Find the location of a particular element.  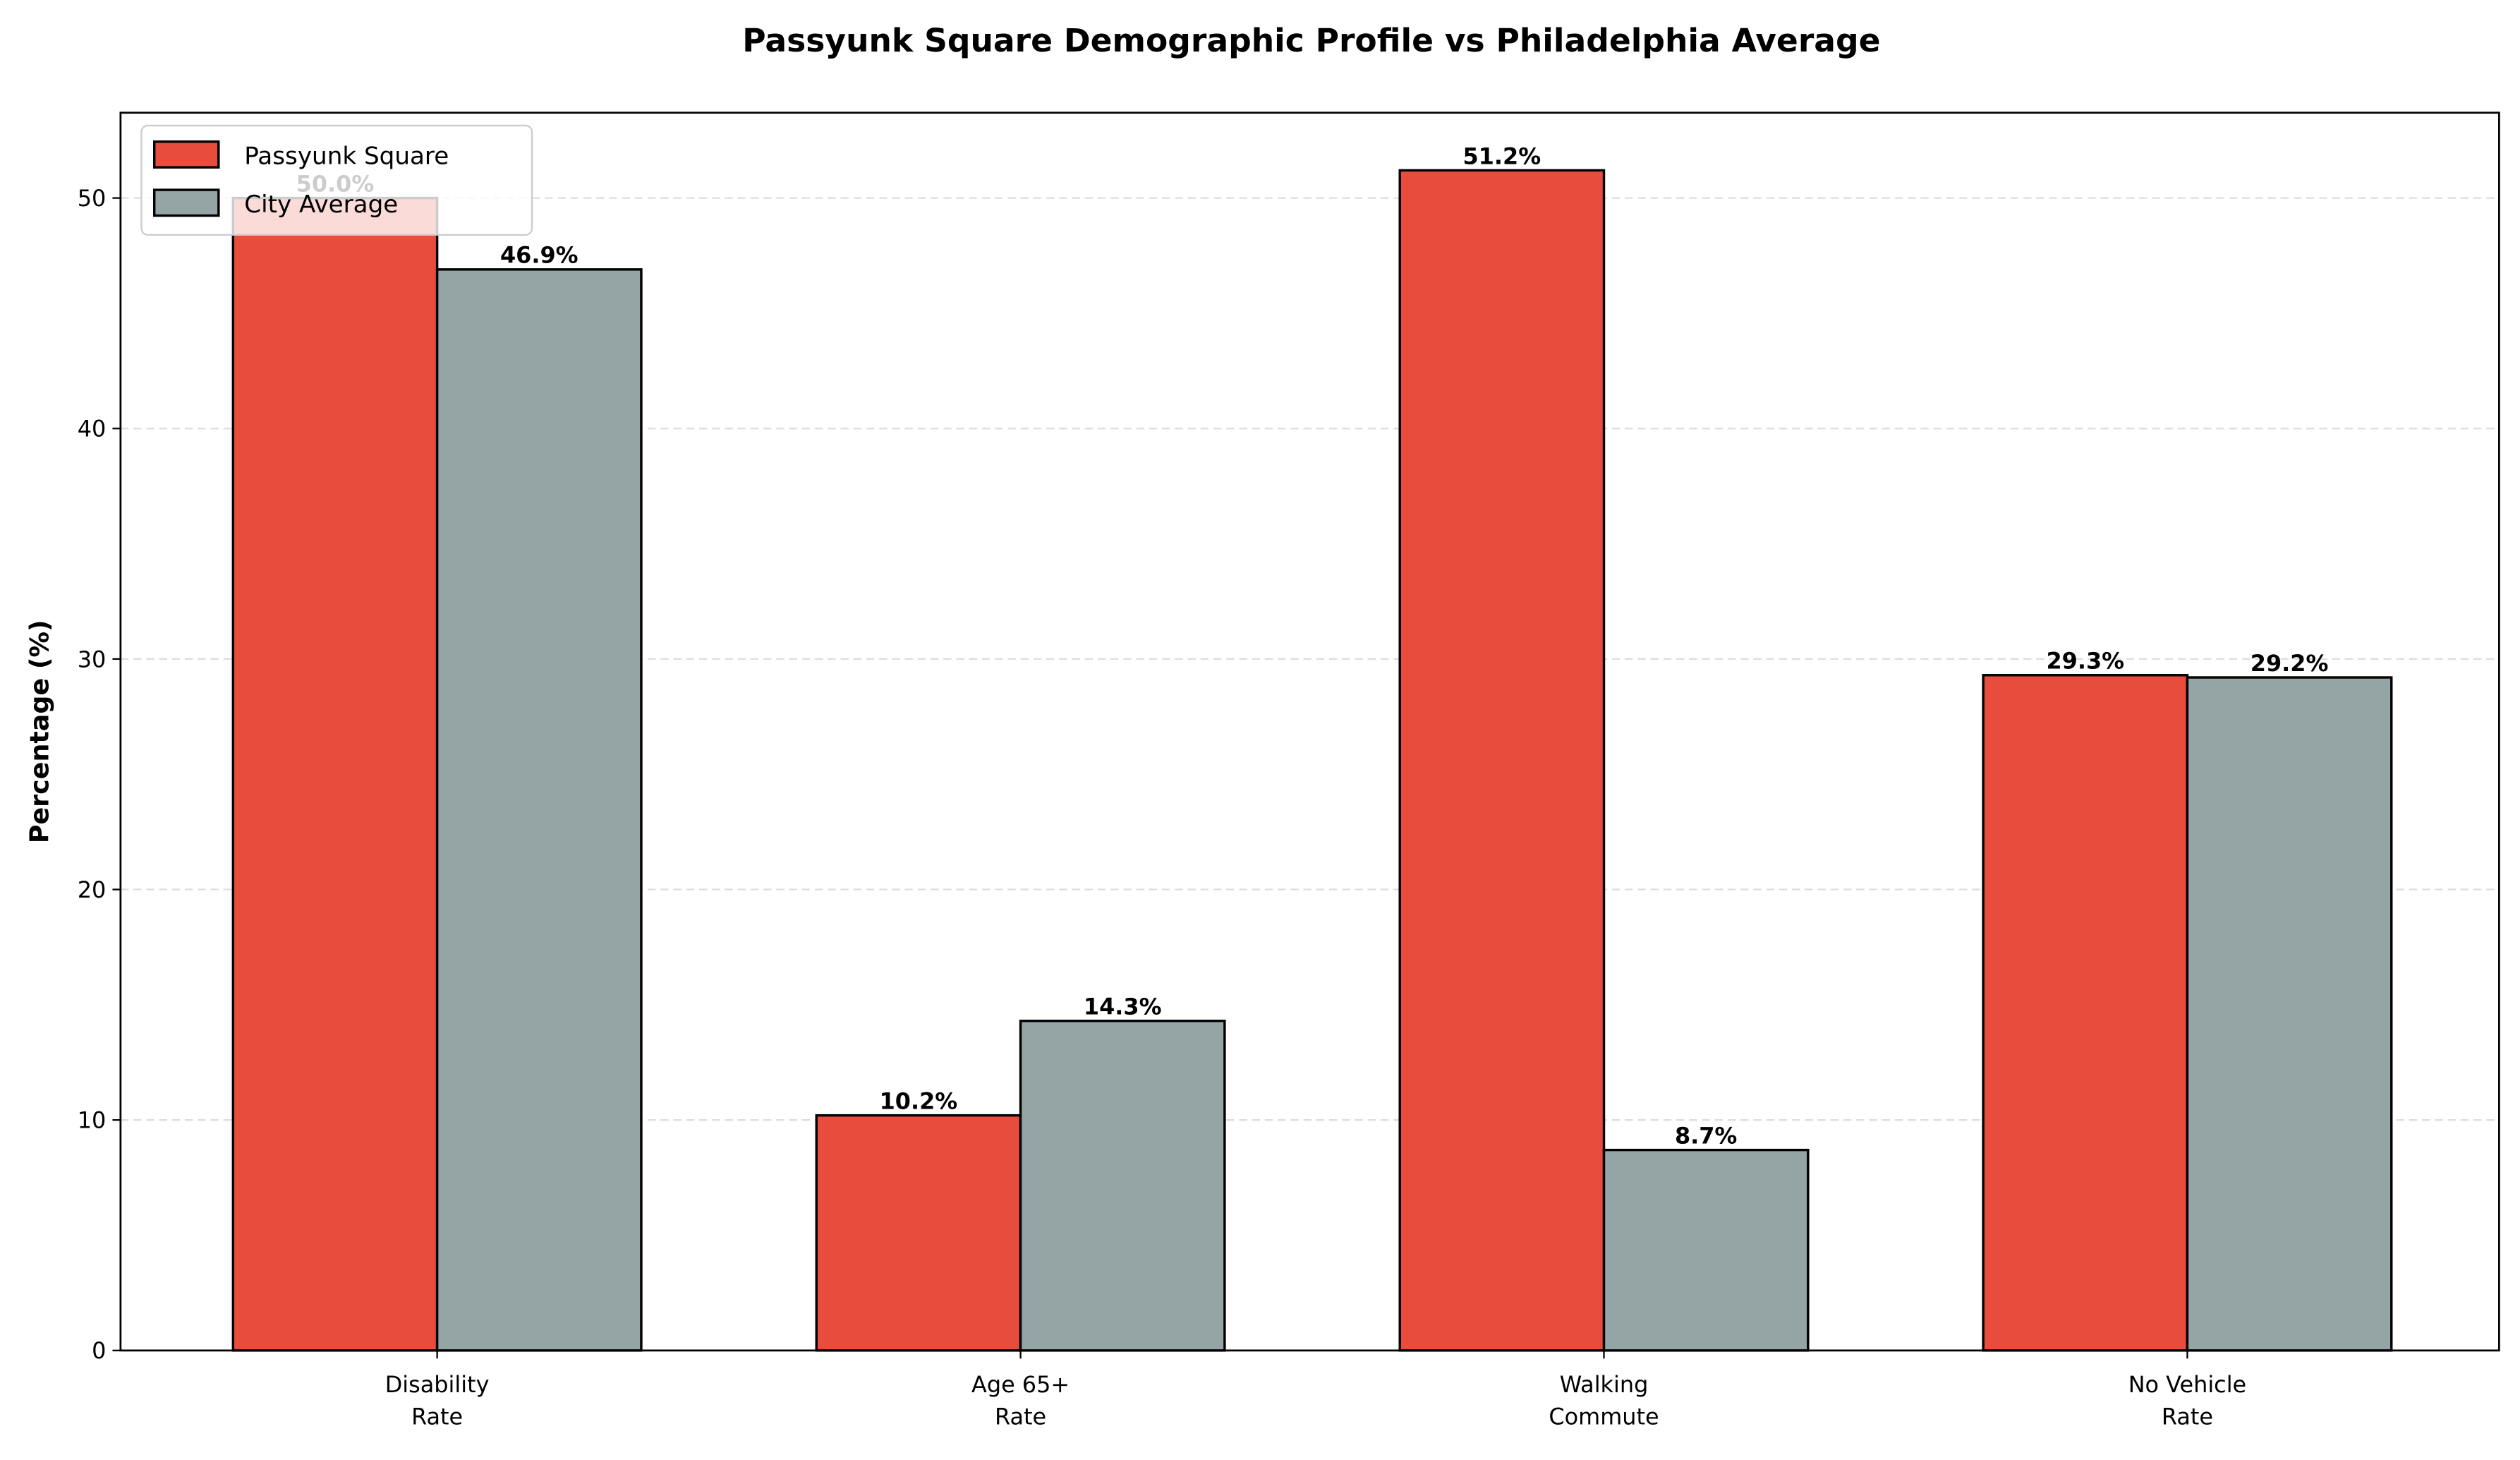

y-tick-label: 50 is located at coordinates (93, 199).